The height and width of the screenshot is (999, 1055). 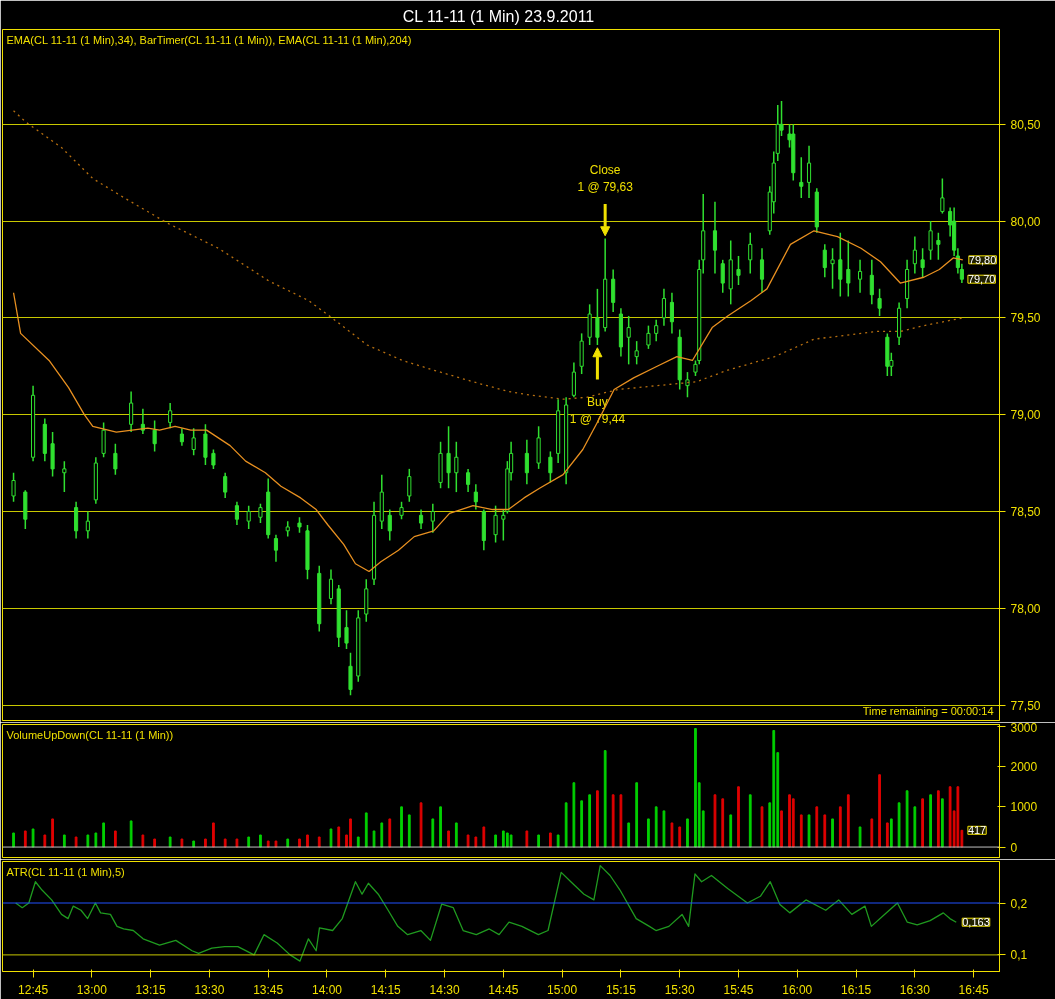 I want to click on chart-subtitle: ATR(CL 11-11 (1 Min),5), so click(x=65, y=871).